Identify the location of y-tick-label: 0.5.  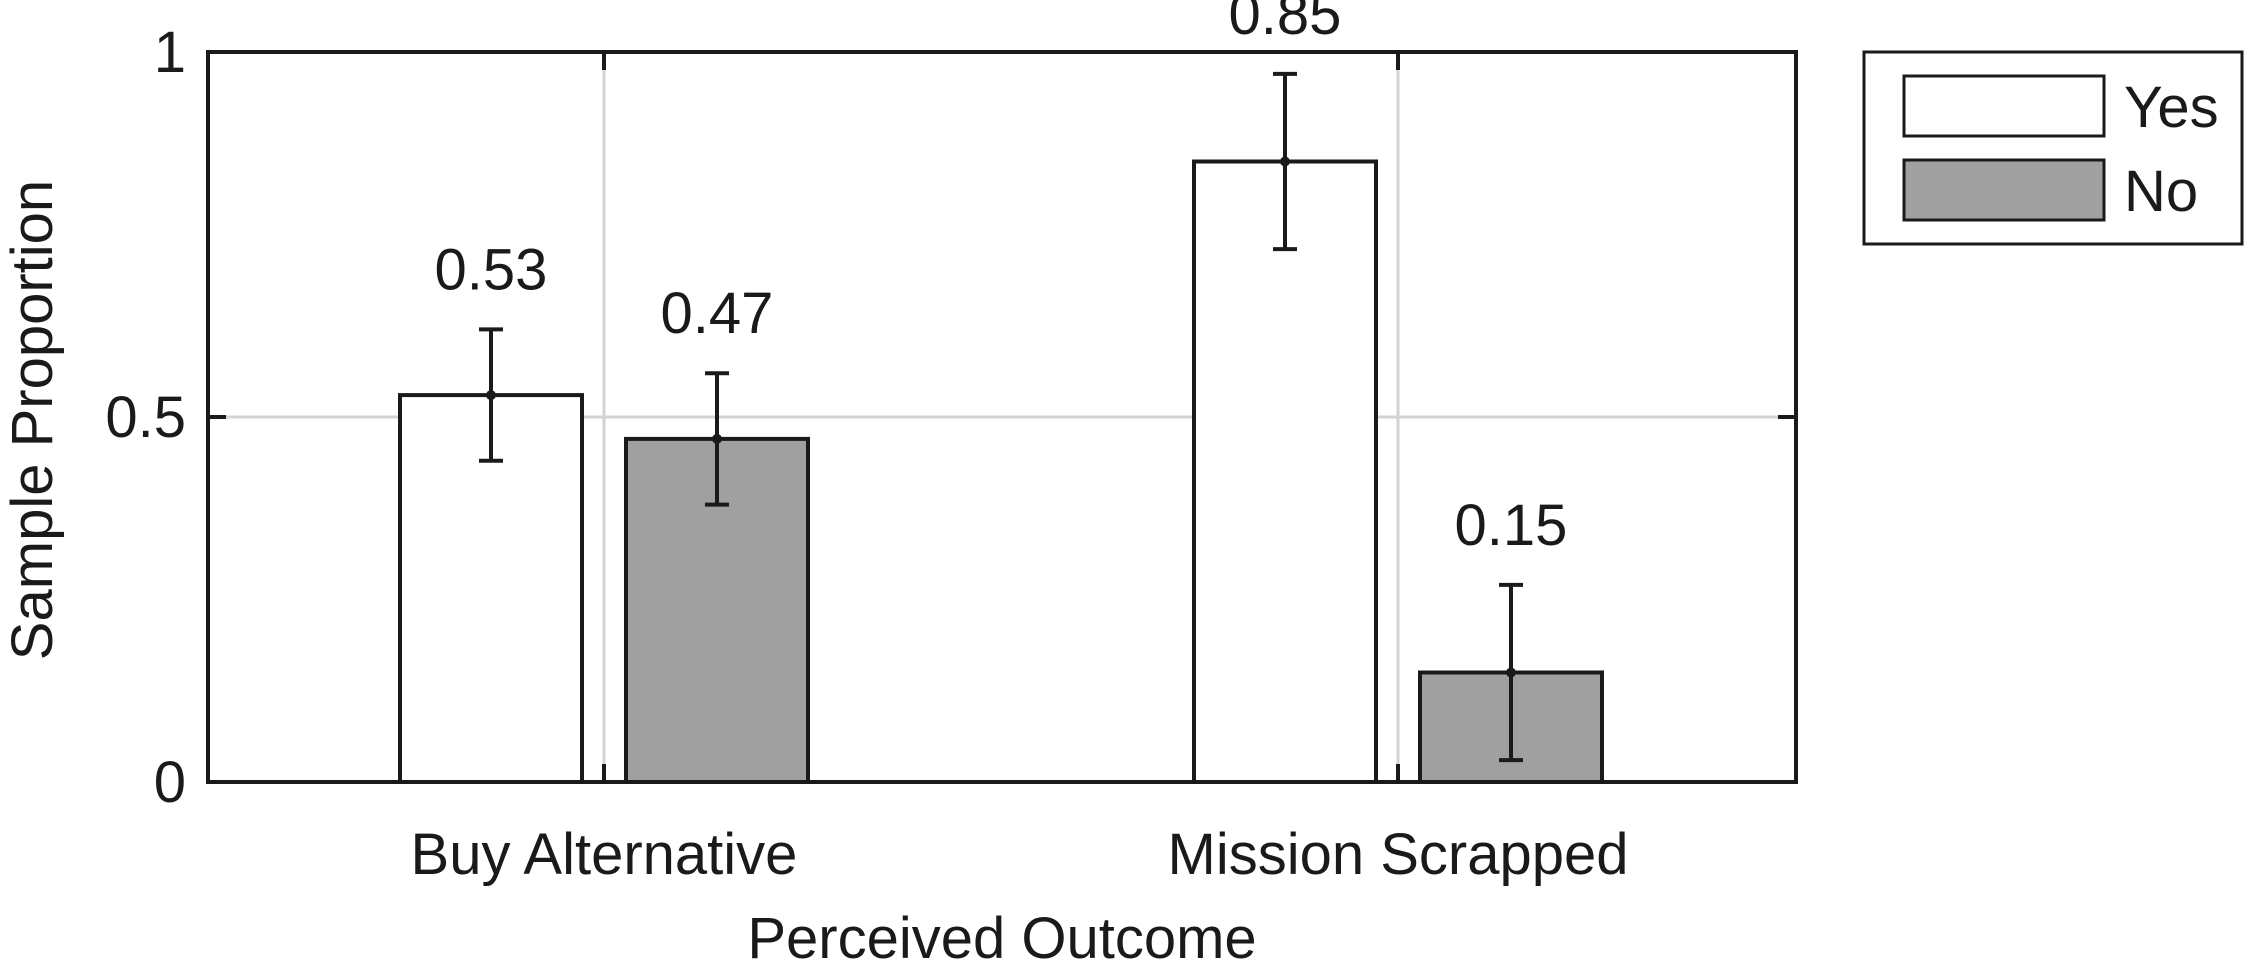
(145, 417).